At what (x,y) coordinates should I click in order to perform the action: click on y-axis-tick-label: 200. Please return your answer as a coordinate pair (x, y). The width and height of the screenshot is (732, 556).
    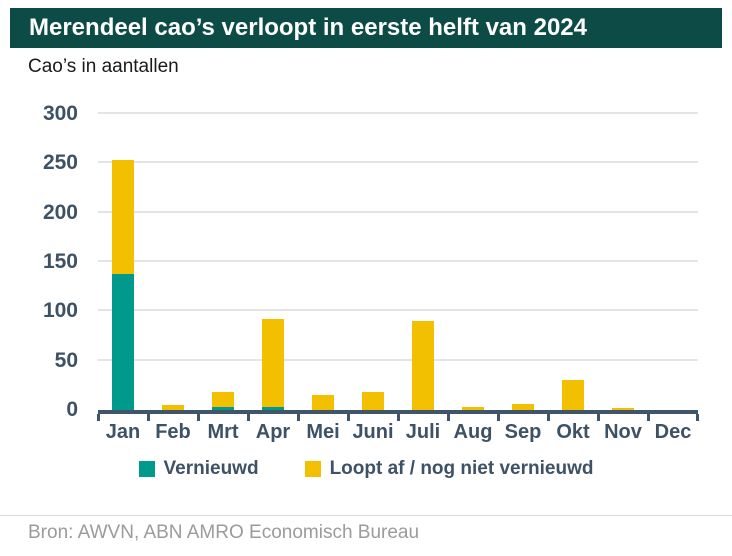
    Looking at the image, I should click on (60, 212).